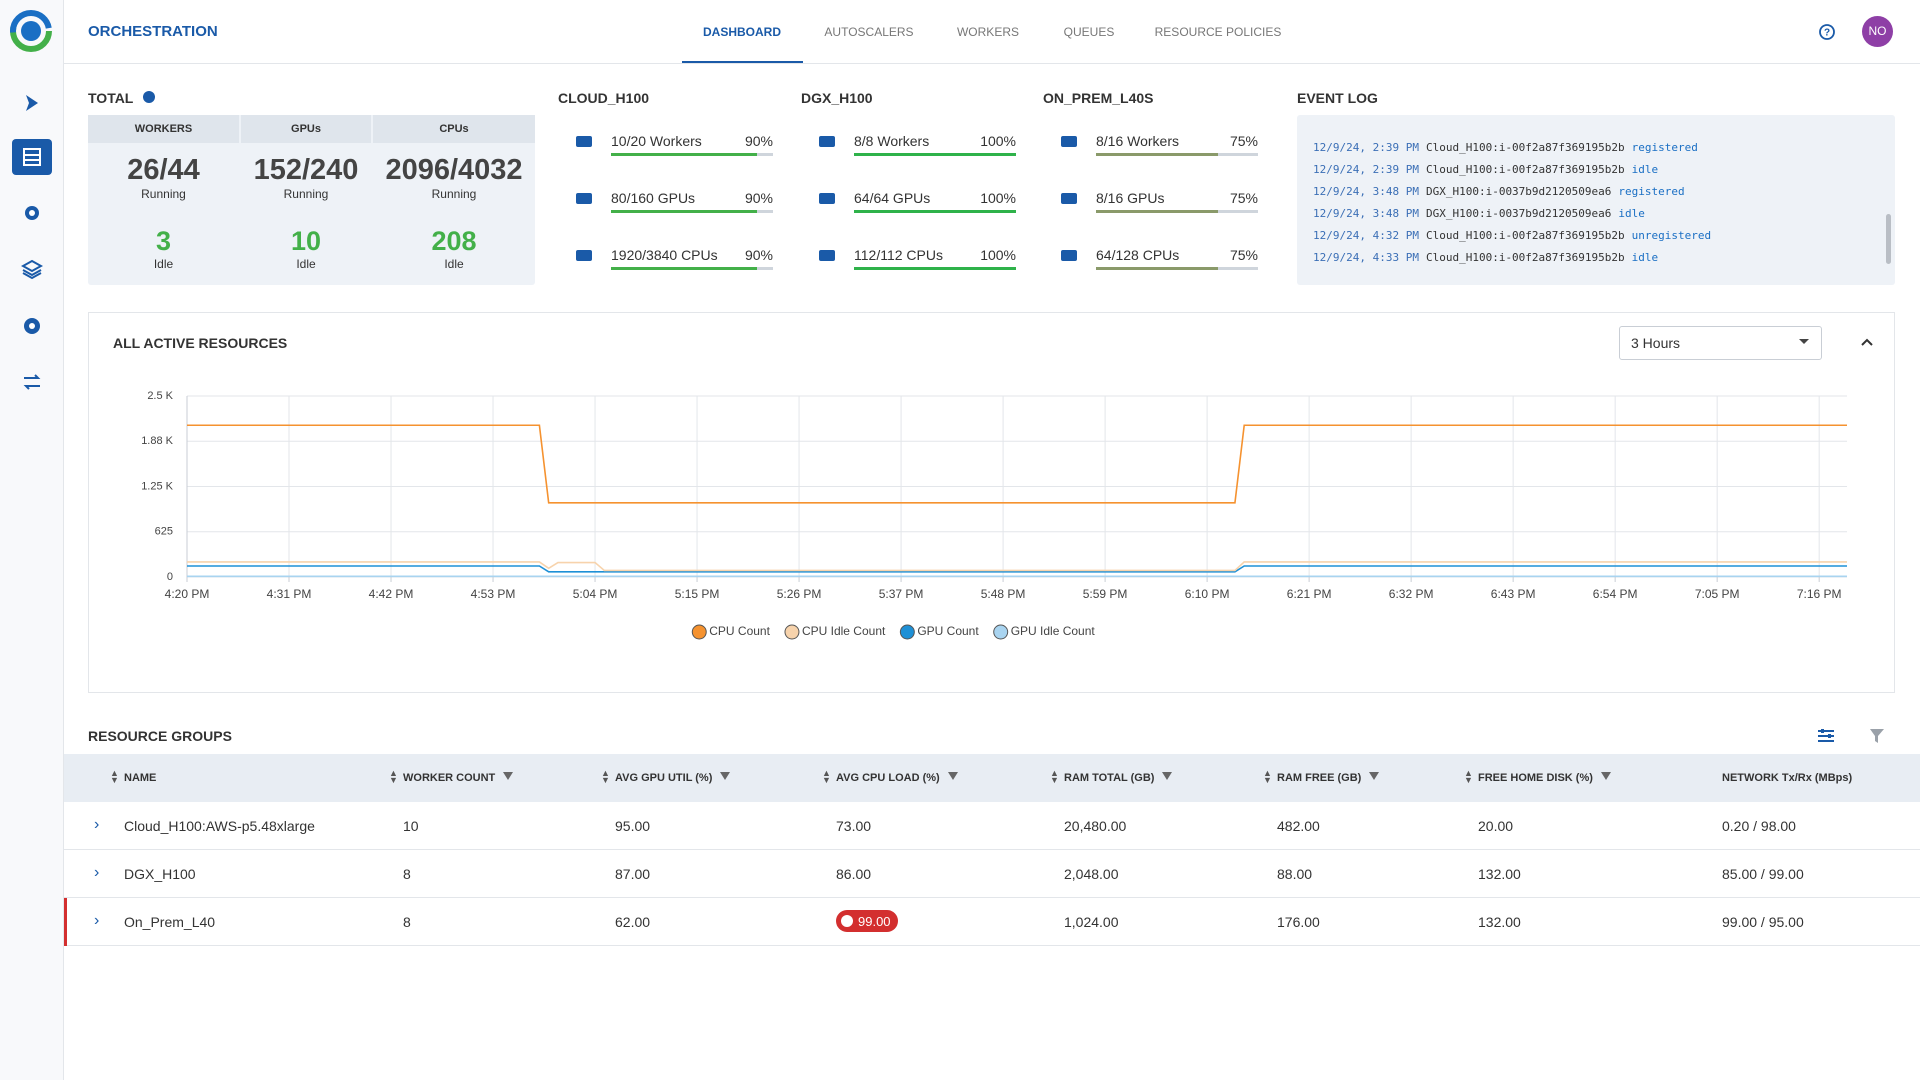 The width and height of the screenshot is (1920, 1080). What do you see at coordinates (853, 826) in the screenshot?
I see `cell: 73.00` at bounding box center [853, 826].